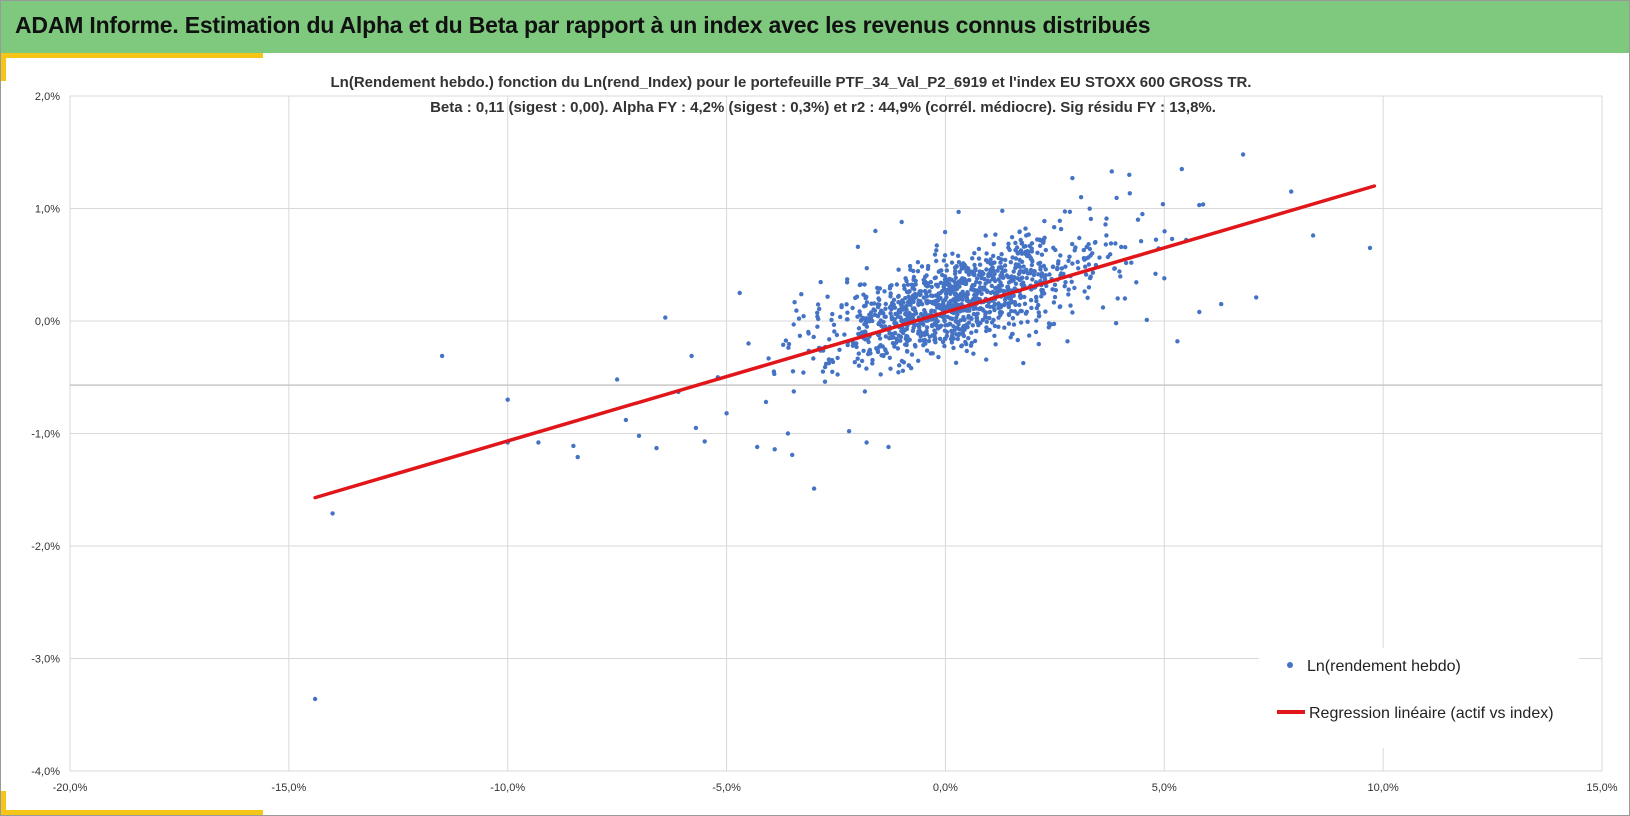 Image resolution: width=1630 pixels, height=816 pixels. What do you see at coordinates (45, 547) in the screenshot?
I see `y-tick-label: -2,0%` at bounding box center [45, 547].